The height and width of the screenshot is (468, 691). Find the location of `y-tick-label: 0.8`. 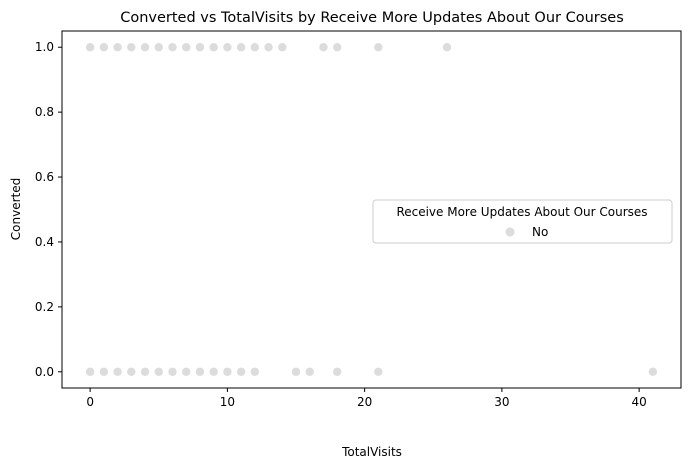

y-tick-label: 0.8 is located at coordinates (44, 112).